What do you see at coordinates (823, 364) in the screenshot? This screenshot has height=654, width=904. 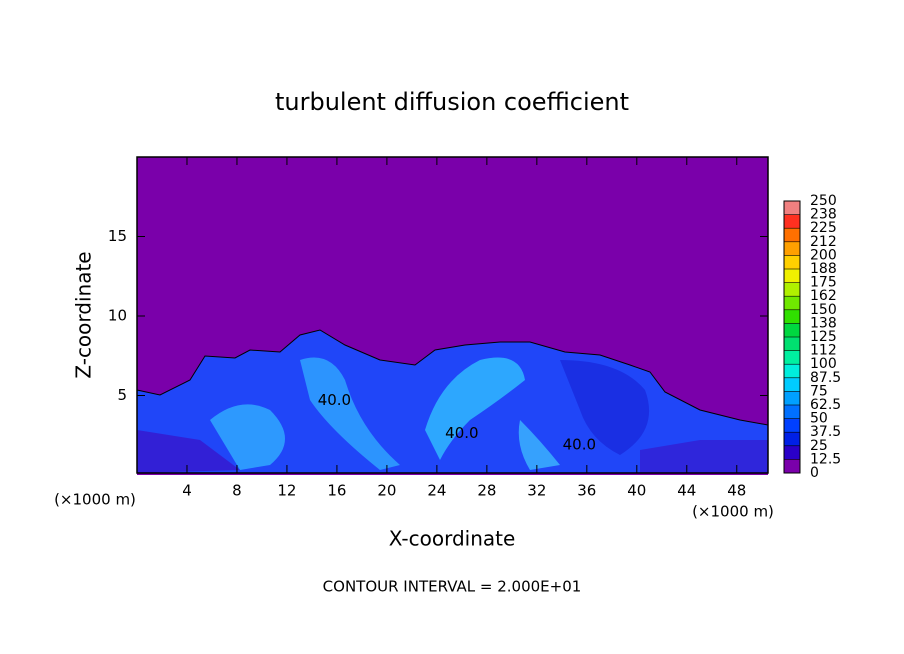 I see `colorbar-label: 100` at bounding box center [823, 364].